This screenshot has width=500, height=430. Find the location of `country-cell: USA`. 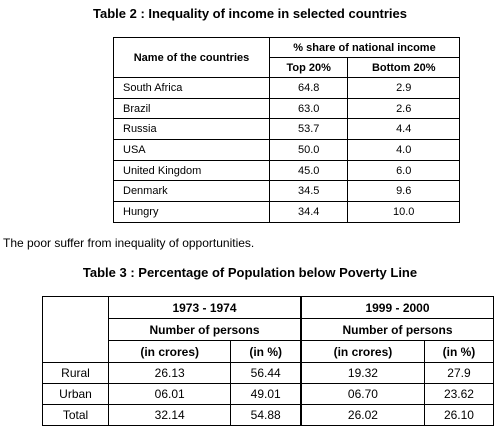

country-cell: USA is located at coordinates (191, 150).